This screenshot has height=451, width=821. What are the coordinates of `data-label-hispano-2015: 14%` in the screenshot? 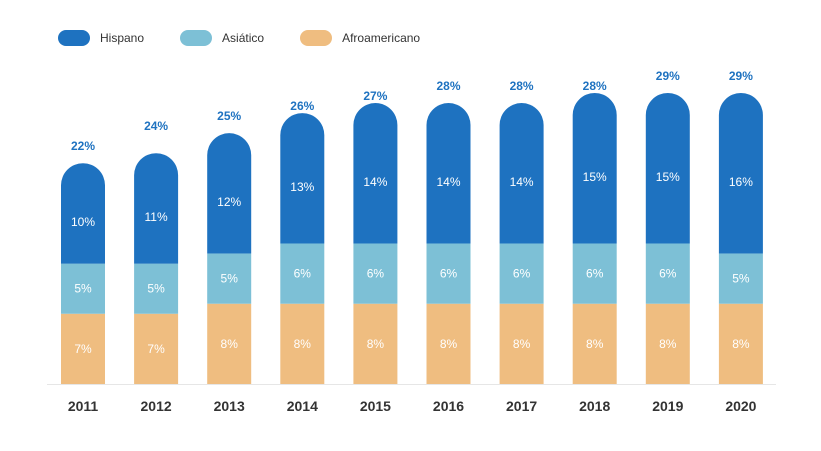 It's located at (375, 182).